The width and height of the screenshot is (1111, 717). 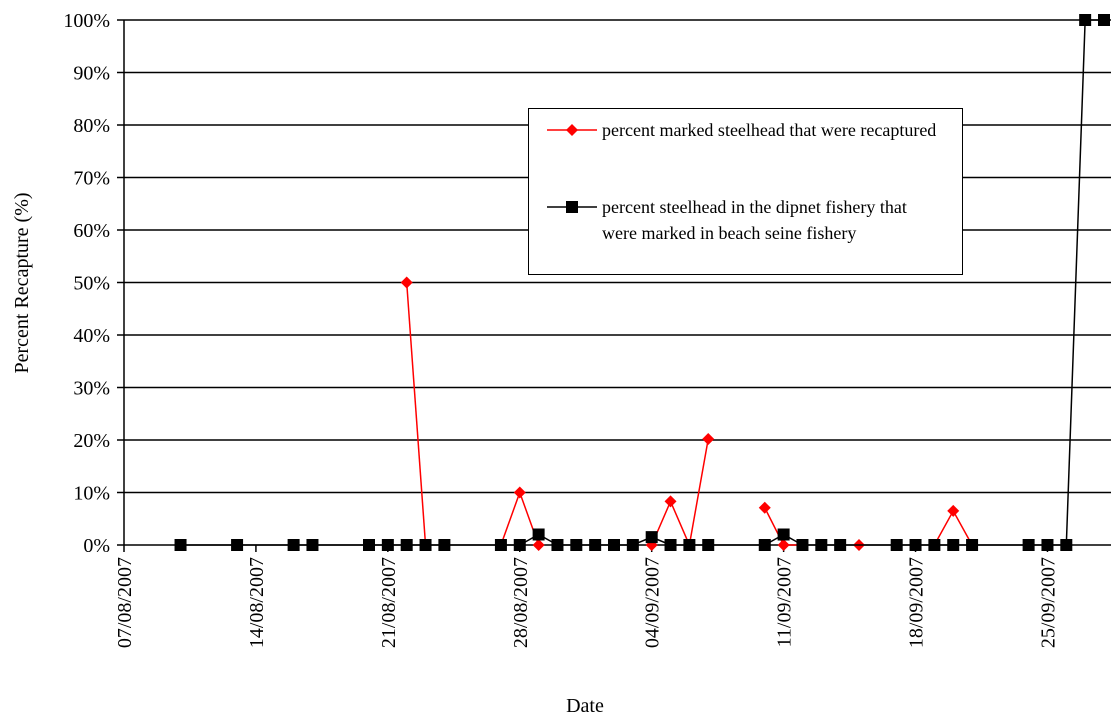 What do you see at coordinates (22, 282) in the screenshot?
I see `y-axis-title: Percent Recapture (%)` at bounding box center [22, 282].